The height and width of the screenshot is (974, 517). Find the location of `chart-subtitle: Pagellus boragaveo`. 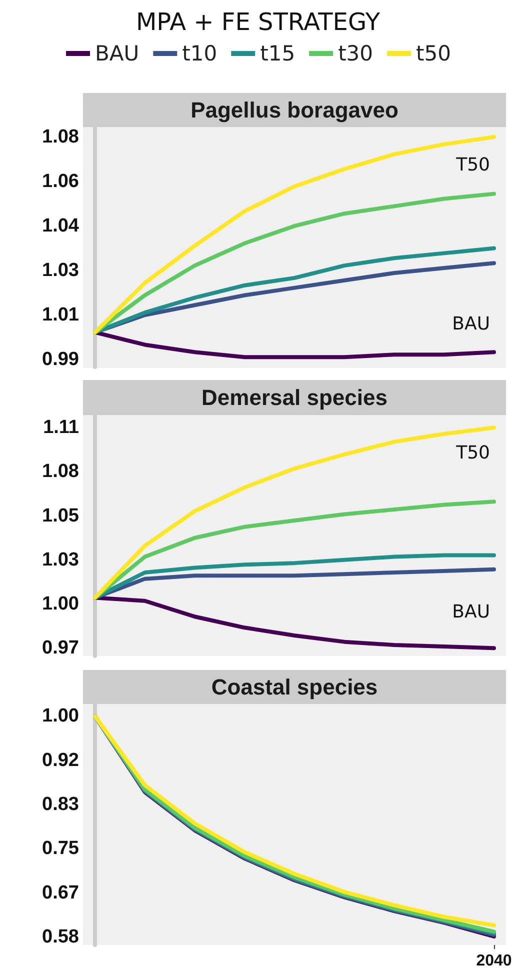

chart-subtitle: Pagellus boragaveo is located at coordinates (294, 110).